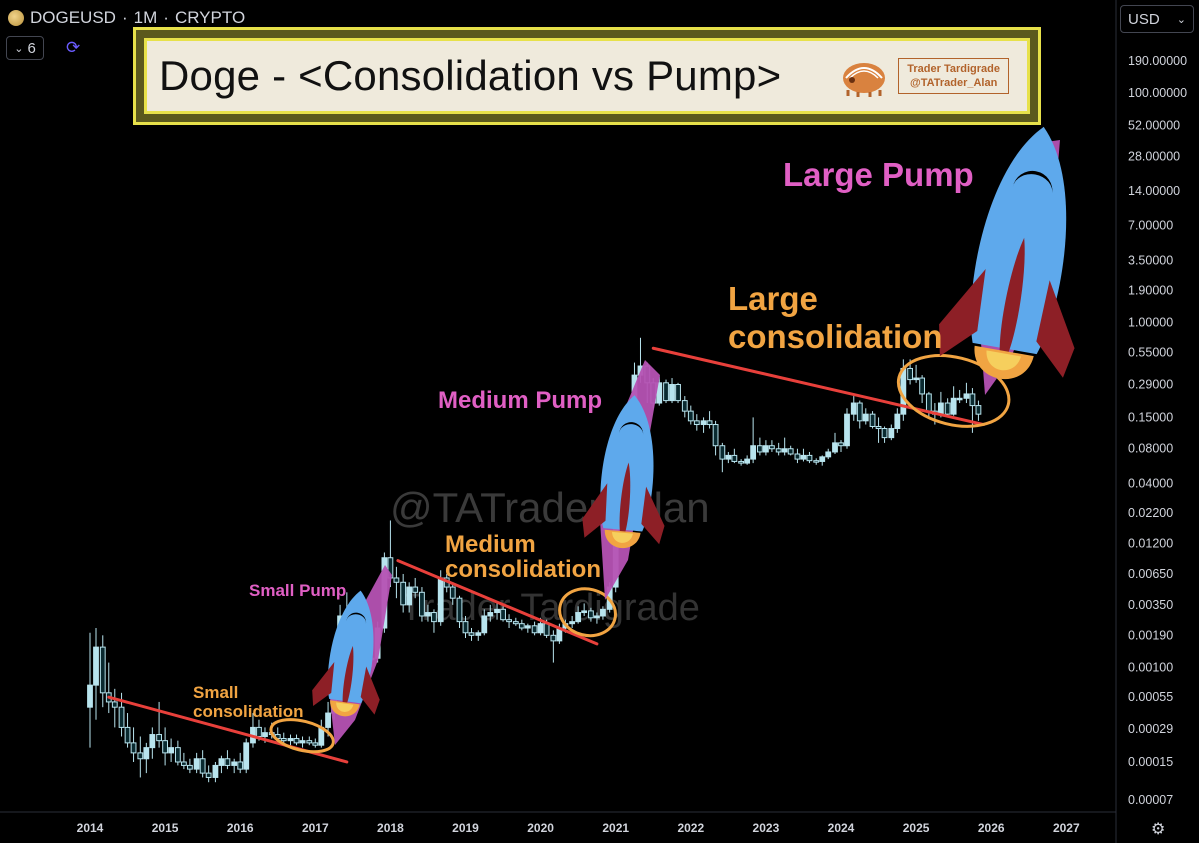 Image resolution: width=1199 pixels, height=843 pixels. What do you see at coordinates (1154, 157) in the screenshot?
I see `price-tick-label: 28.00000` at bounding box center [1154, 157].